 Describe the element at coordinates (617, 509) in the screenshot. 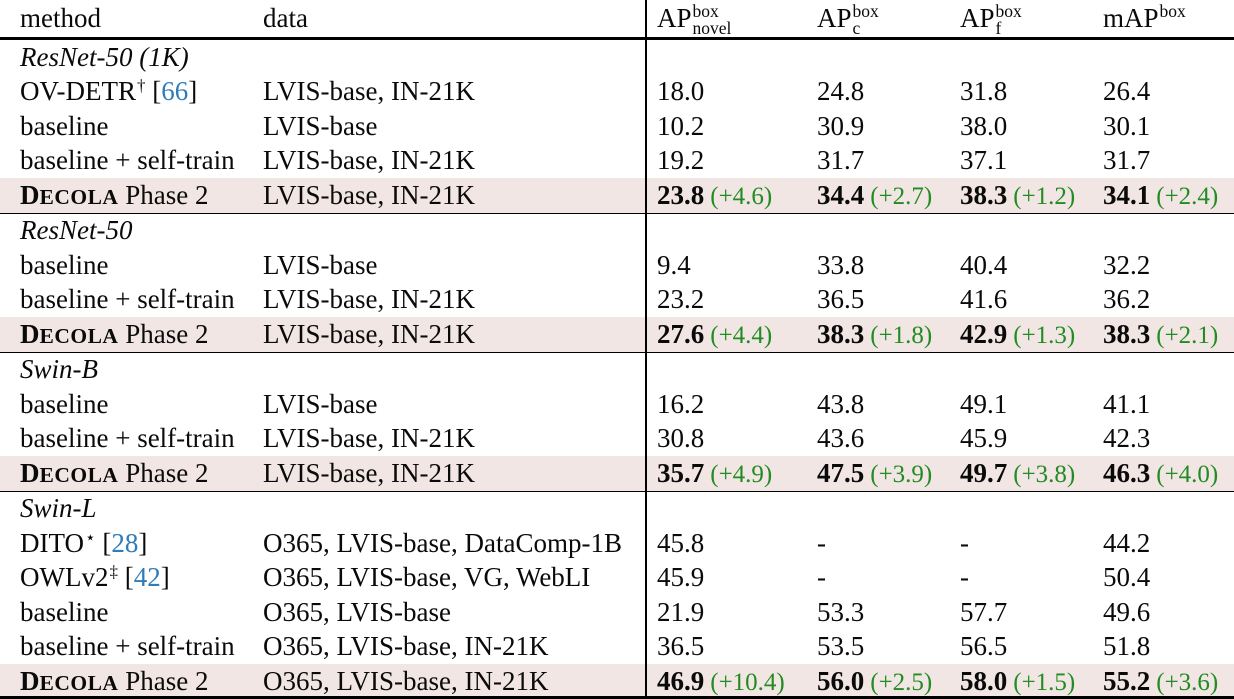

I see `section-label-row: Swin-L` at that location.